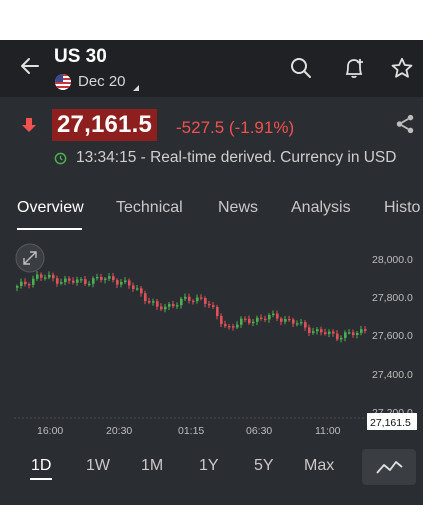 The image size is (423, 505). What do you see at coordinates (102, 81) in the screenshot?
I see `contract-date: Dec 20` at bounding box center [102, 81].